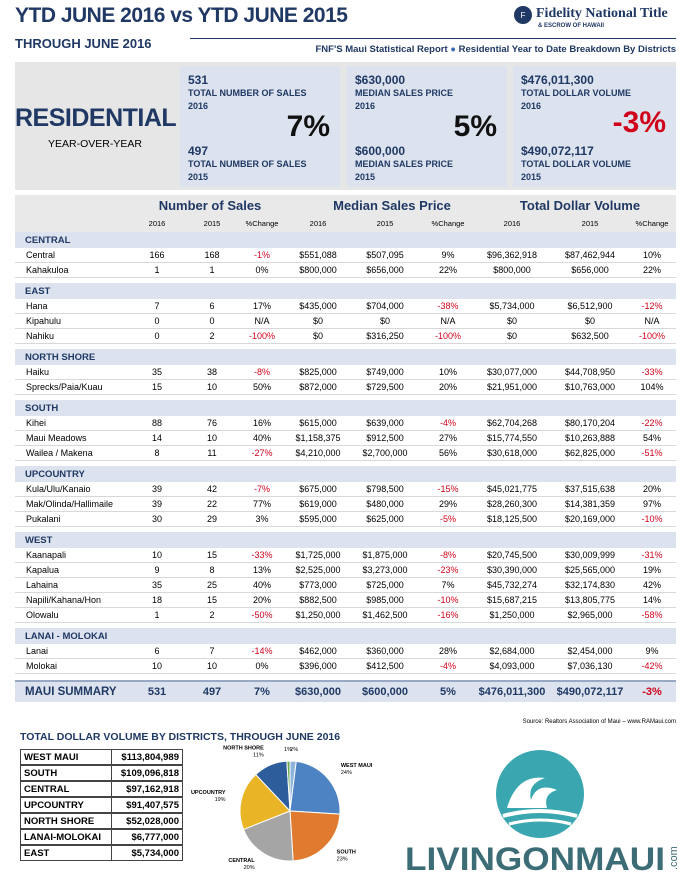 The width and height of the screenshot is (691, 887). I want to click on pie-value: 20%, so click(249, 868).